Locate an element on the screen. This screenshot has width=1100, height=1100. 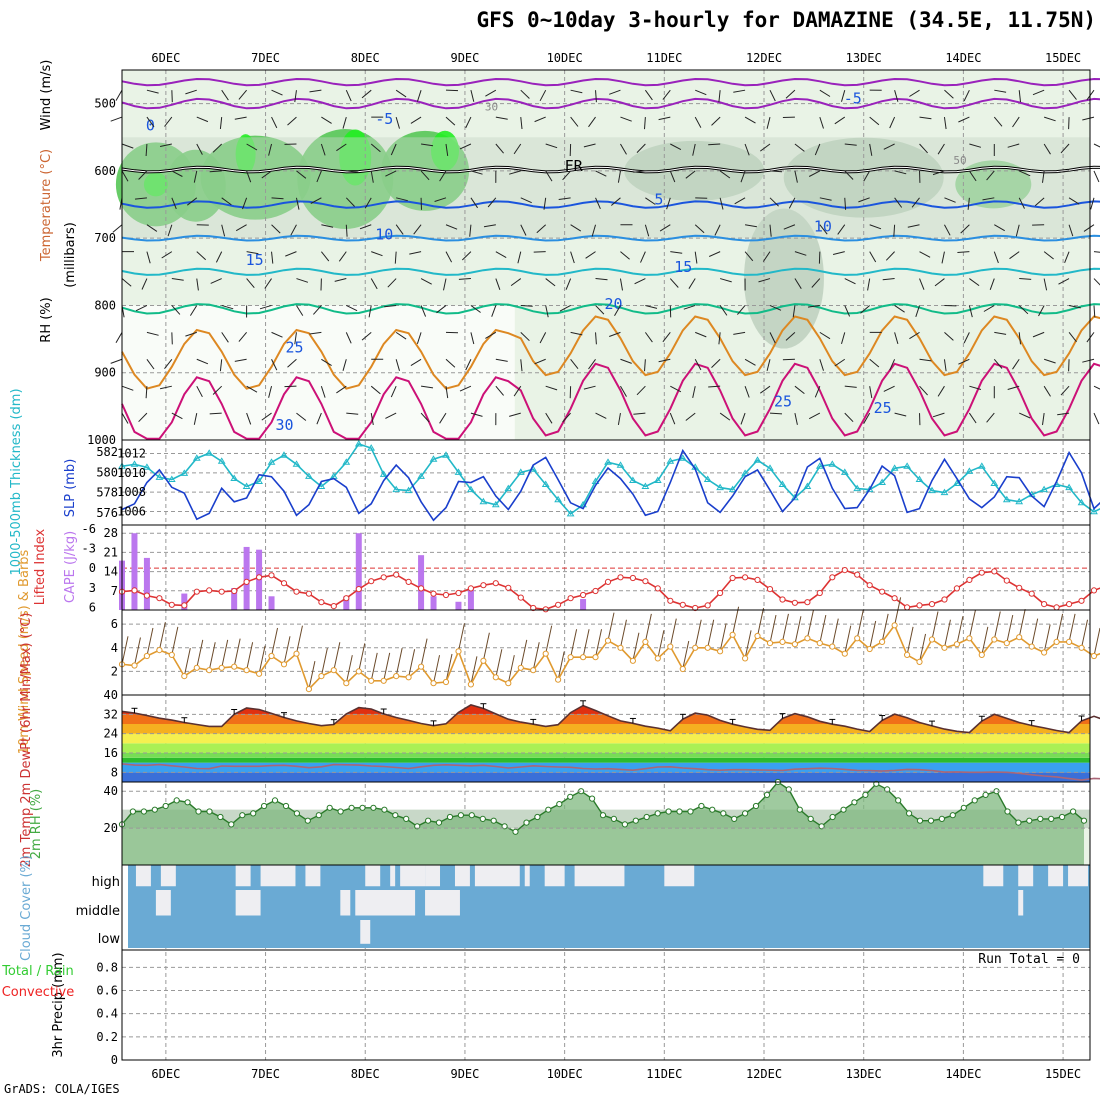
contour-label-4: 5 is located at coordinates (658, 200).